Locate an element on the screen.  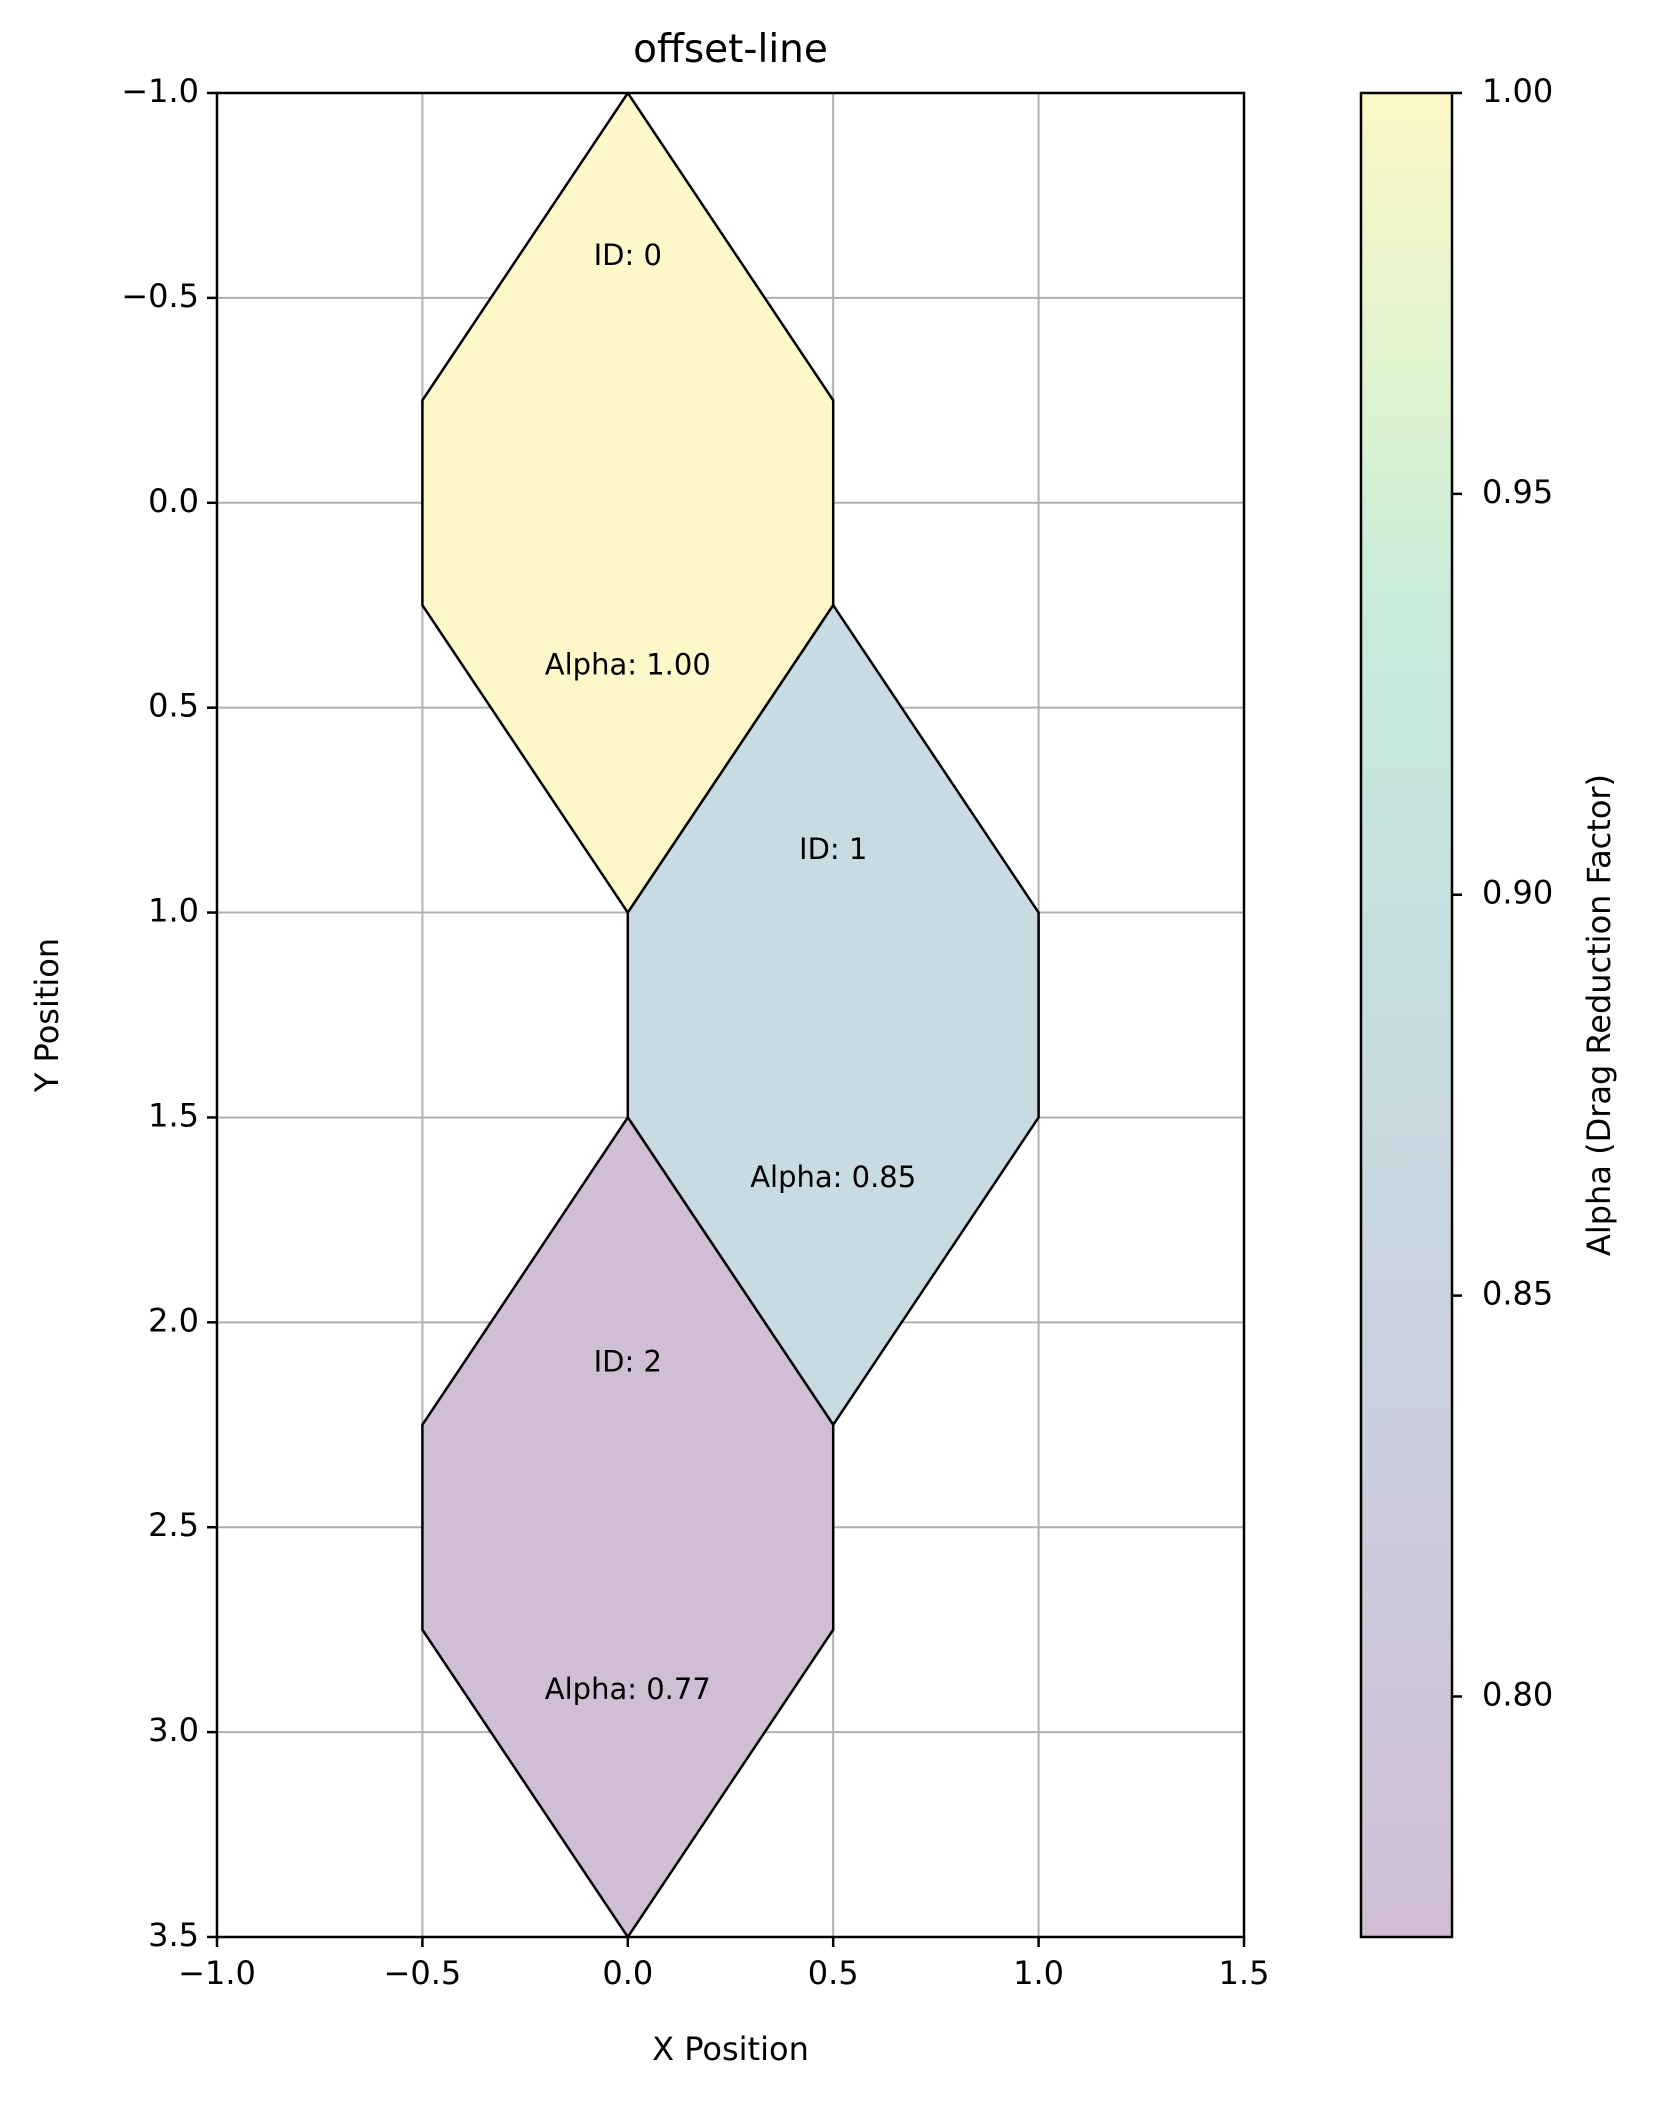
x-tick-label: 0.5 is located at coordinates (833, 1973).